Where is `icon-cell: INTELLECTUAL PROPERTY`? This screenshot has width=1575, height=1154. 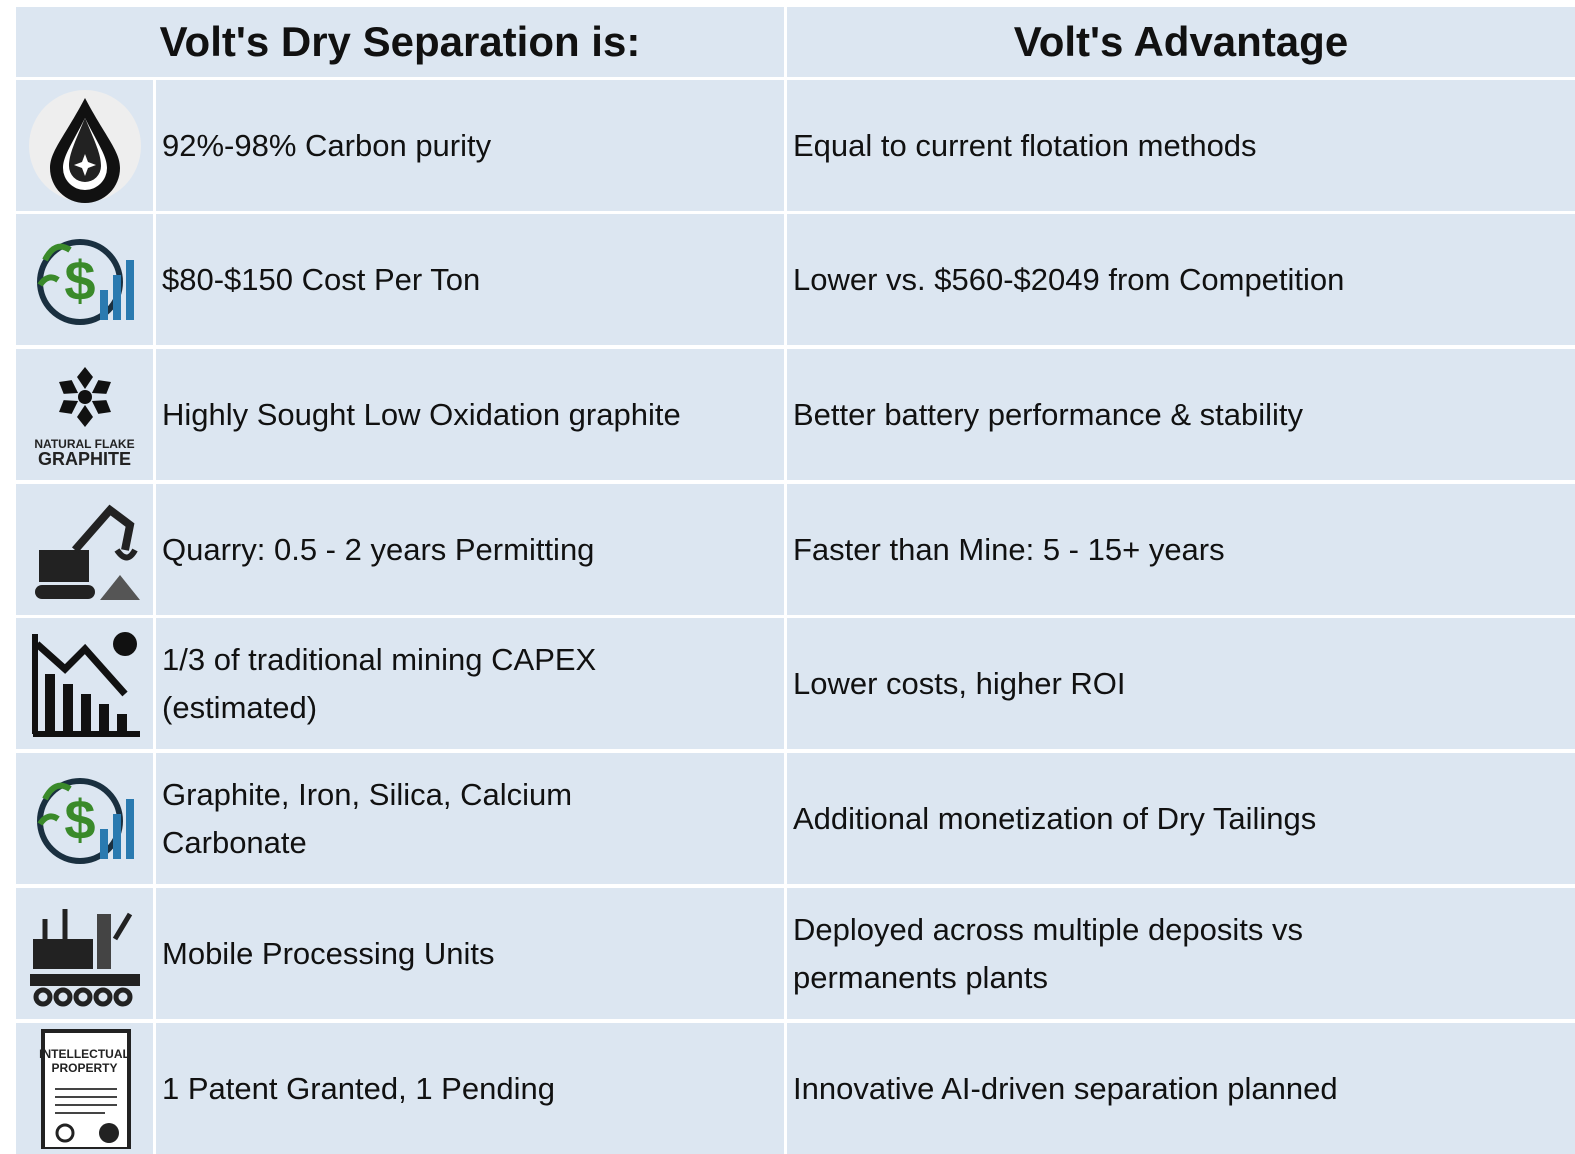 icon-cell: INTELLECTUAL PROPERTY is located at coordinates (84, 1088).